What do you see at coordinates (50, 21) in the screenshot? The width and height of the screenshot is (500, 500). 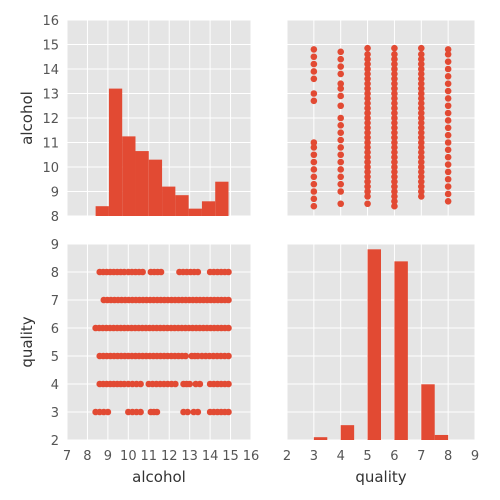 I see `y-tick-label: 16` at bounding box center [50, 21].